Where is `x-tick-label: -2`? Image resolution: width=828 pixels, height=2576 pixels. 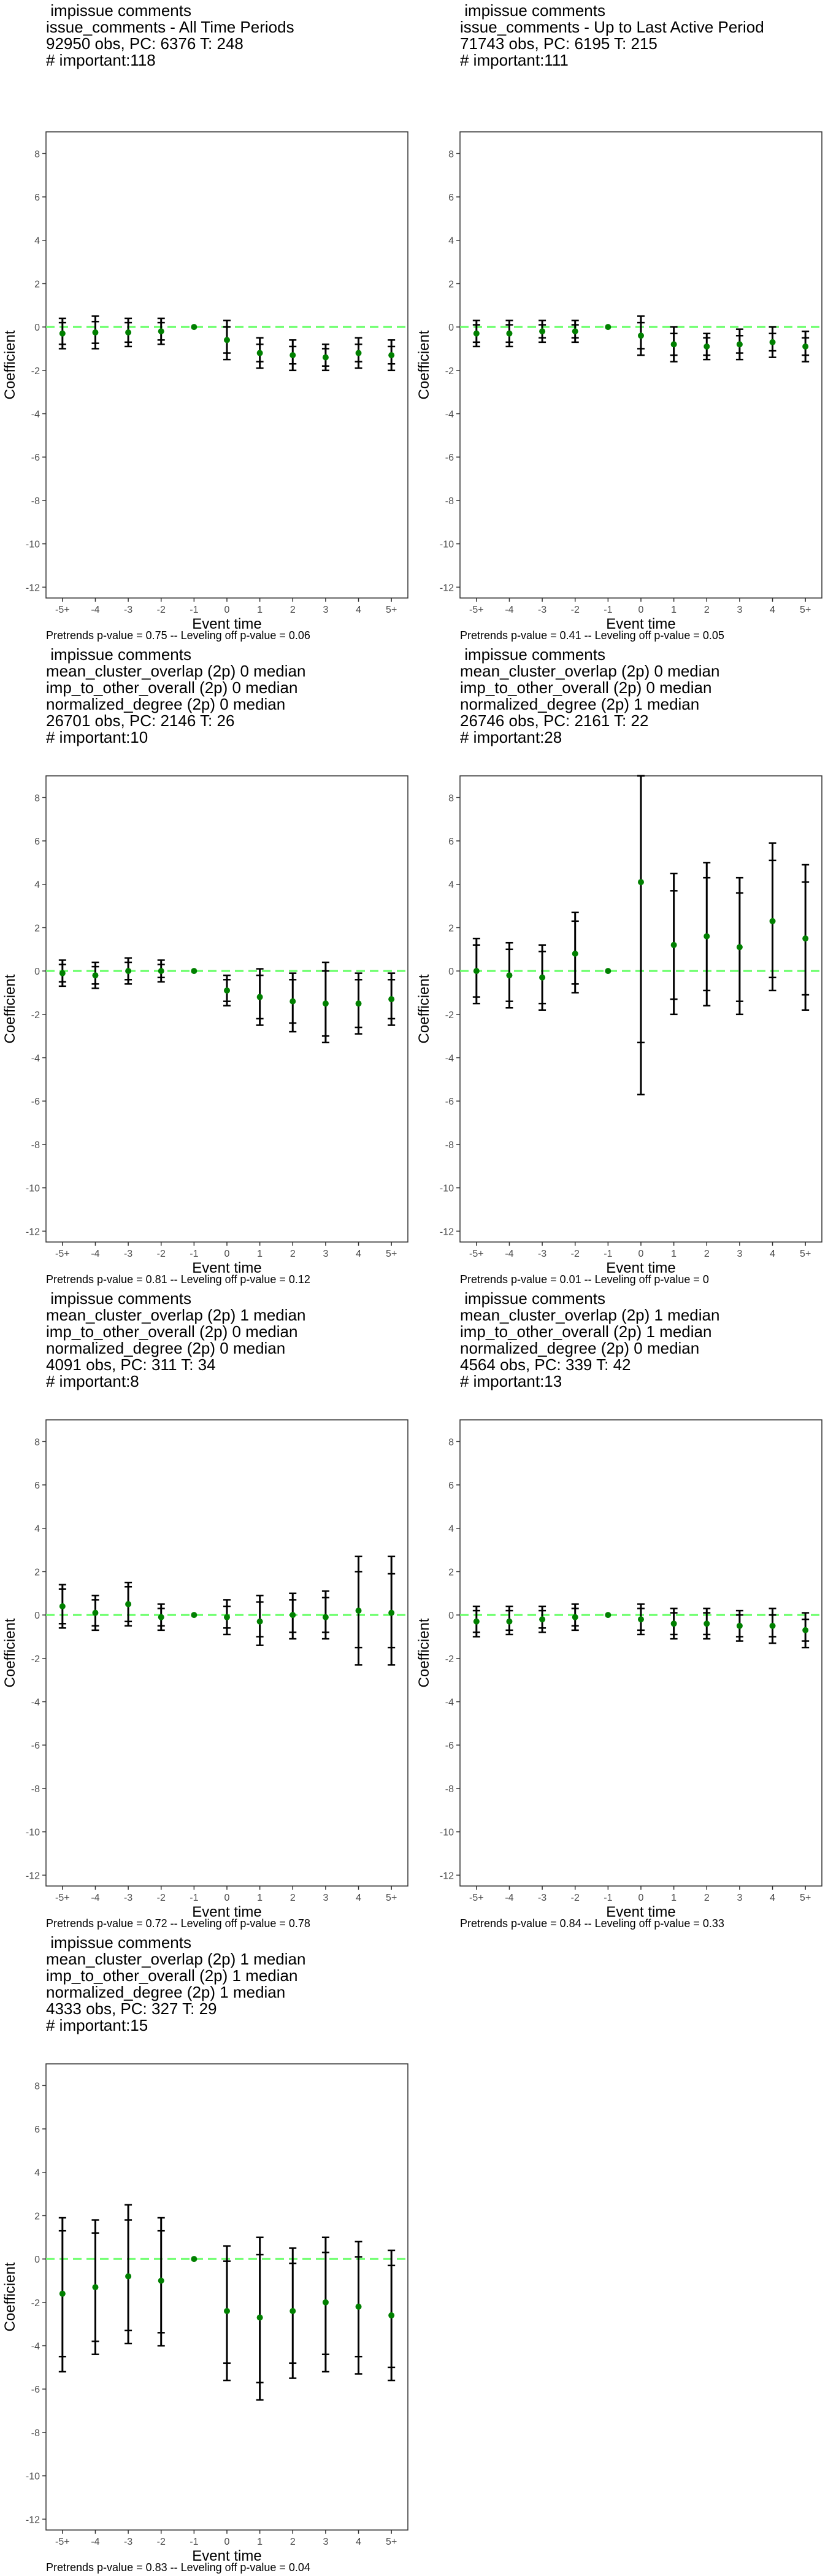 x-tick-label: -2 is located at coordinates (161, 610).